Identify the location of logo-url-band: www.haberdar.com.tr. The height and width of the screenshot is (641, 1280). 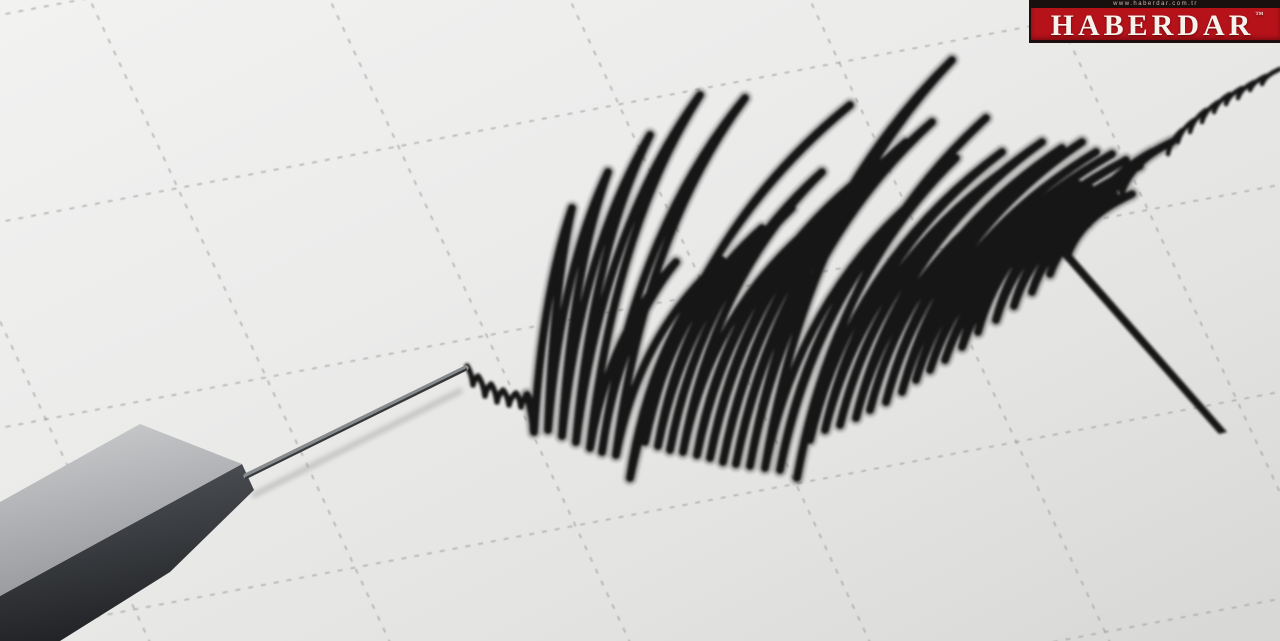
(1155, 4).